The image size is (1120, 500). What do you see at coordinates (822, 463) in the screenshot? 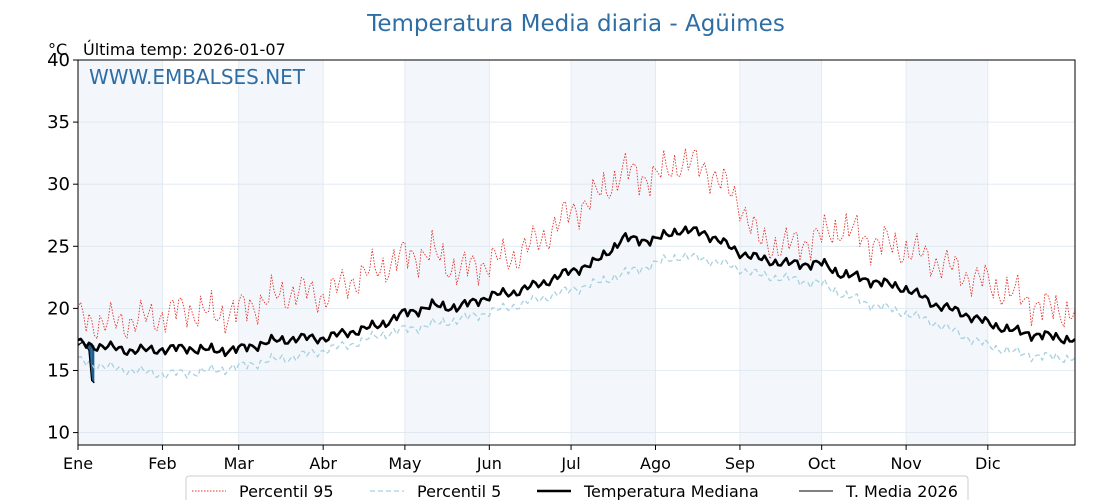
I see `x-tick-label-oct: Oct` at bounding box center [822, 463].